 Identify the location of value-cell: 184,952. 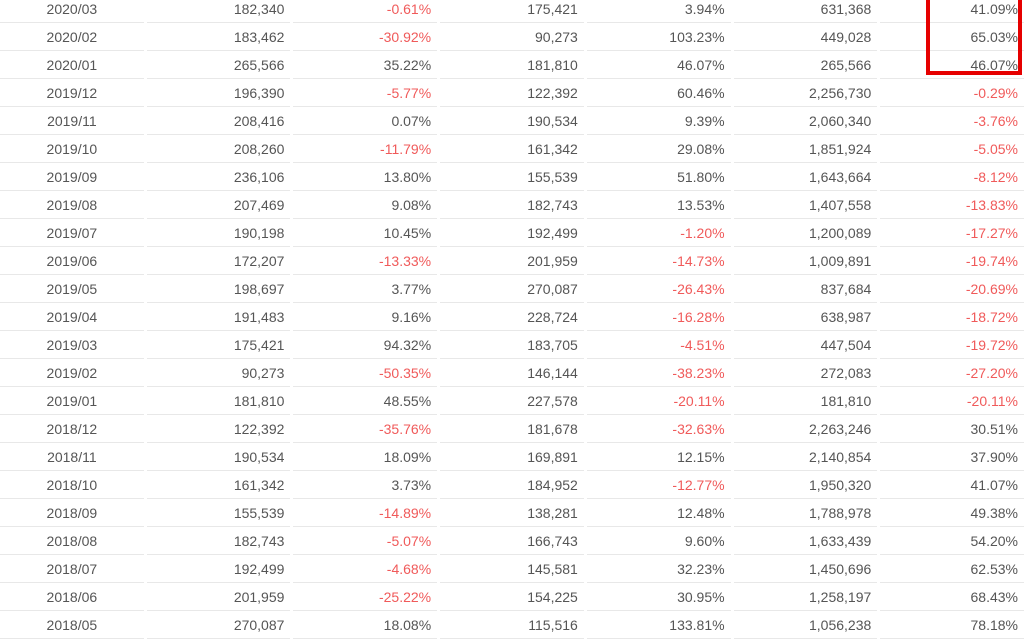
(512, 485).